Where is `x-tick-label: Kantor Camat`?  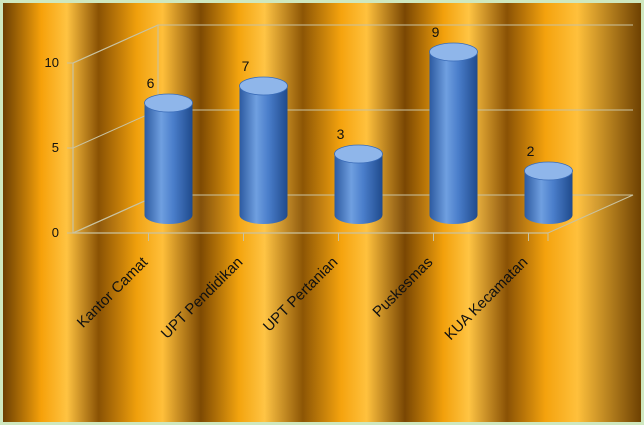 x-tick-label: Kantor Camat is located at coordinates (113, 292).